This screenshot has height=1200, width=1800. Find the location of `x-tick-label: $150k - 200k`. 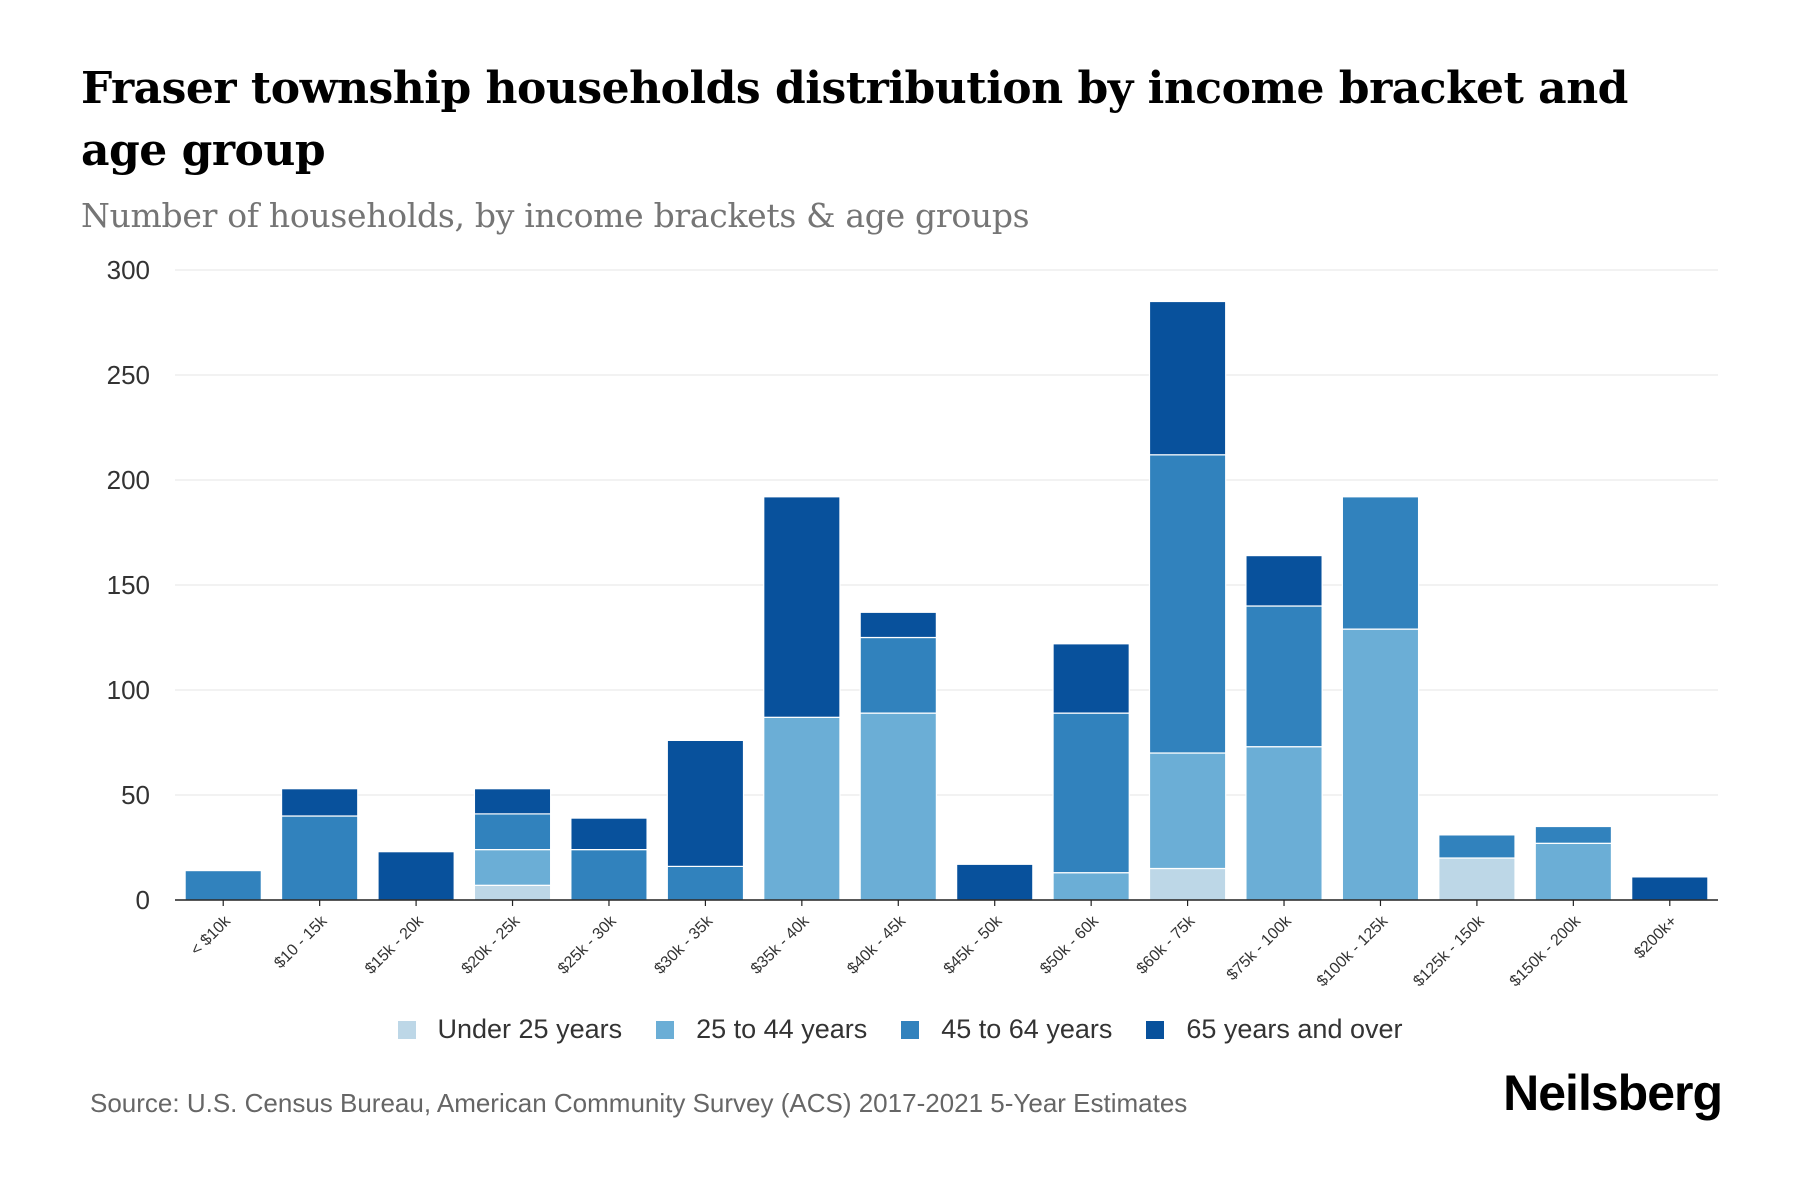

x-tick-label: $150k - 200k is located at coordinates (1546, 951).